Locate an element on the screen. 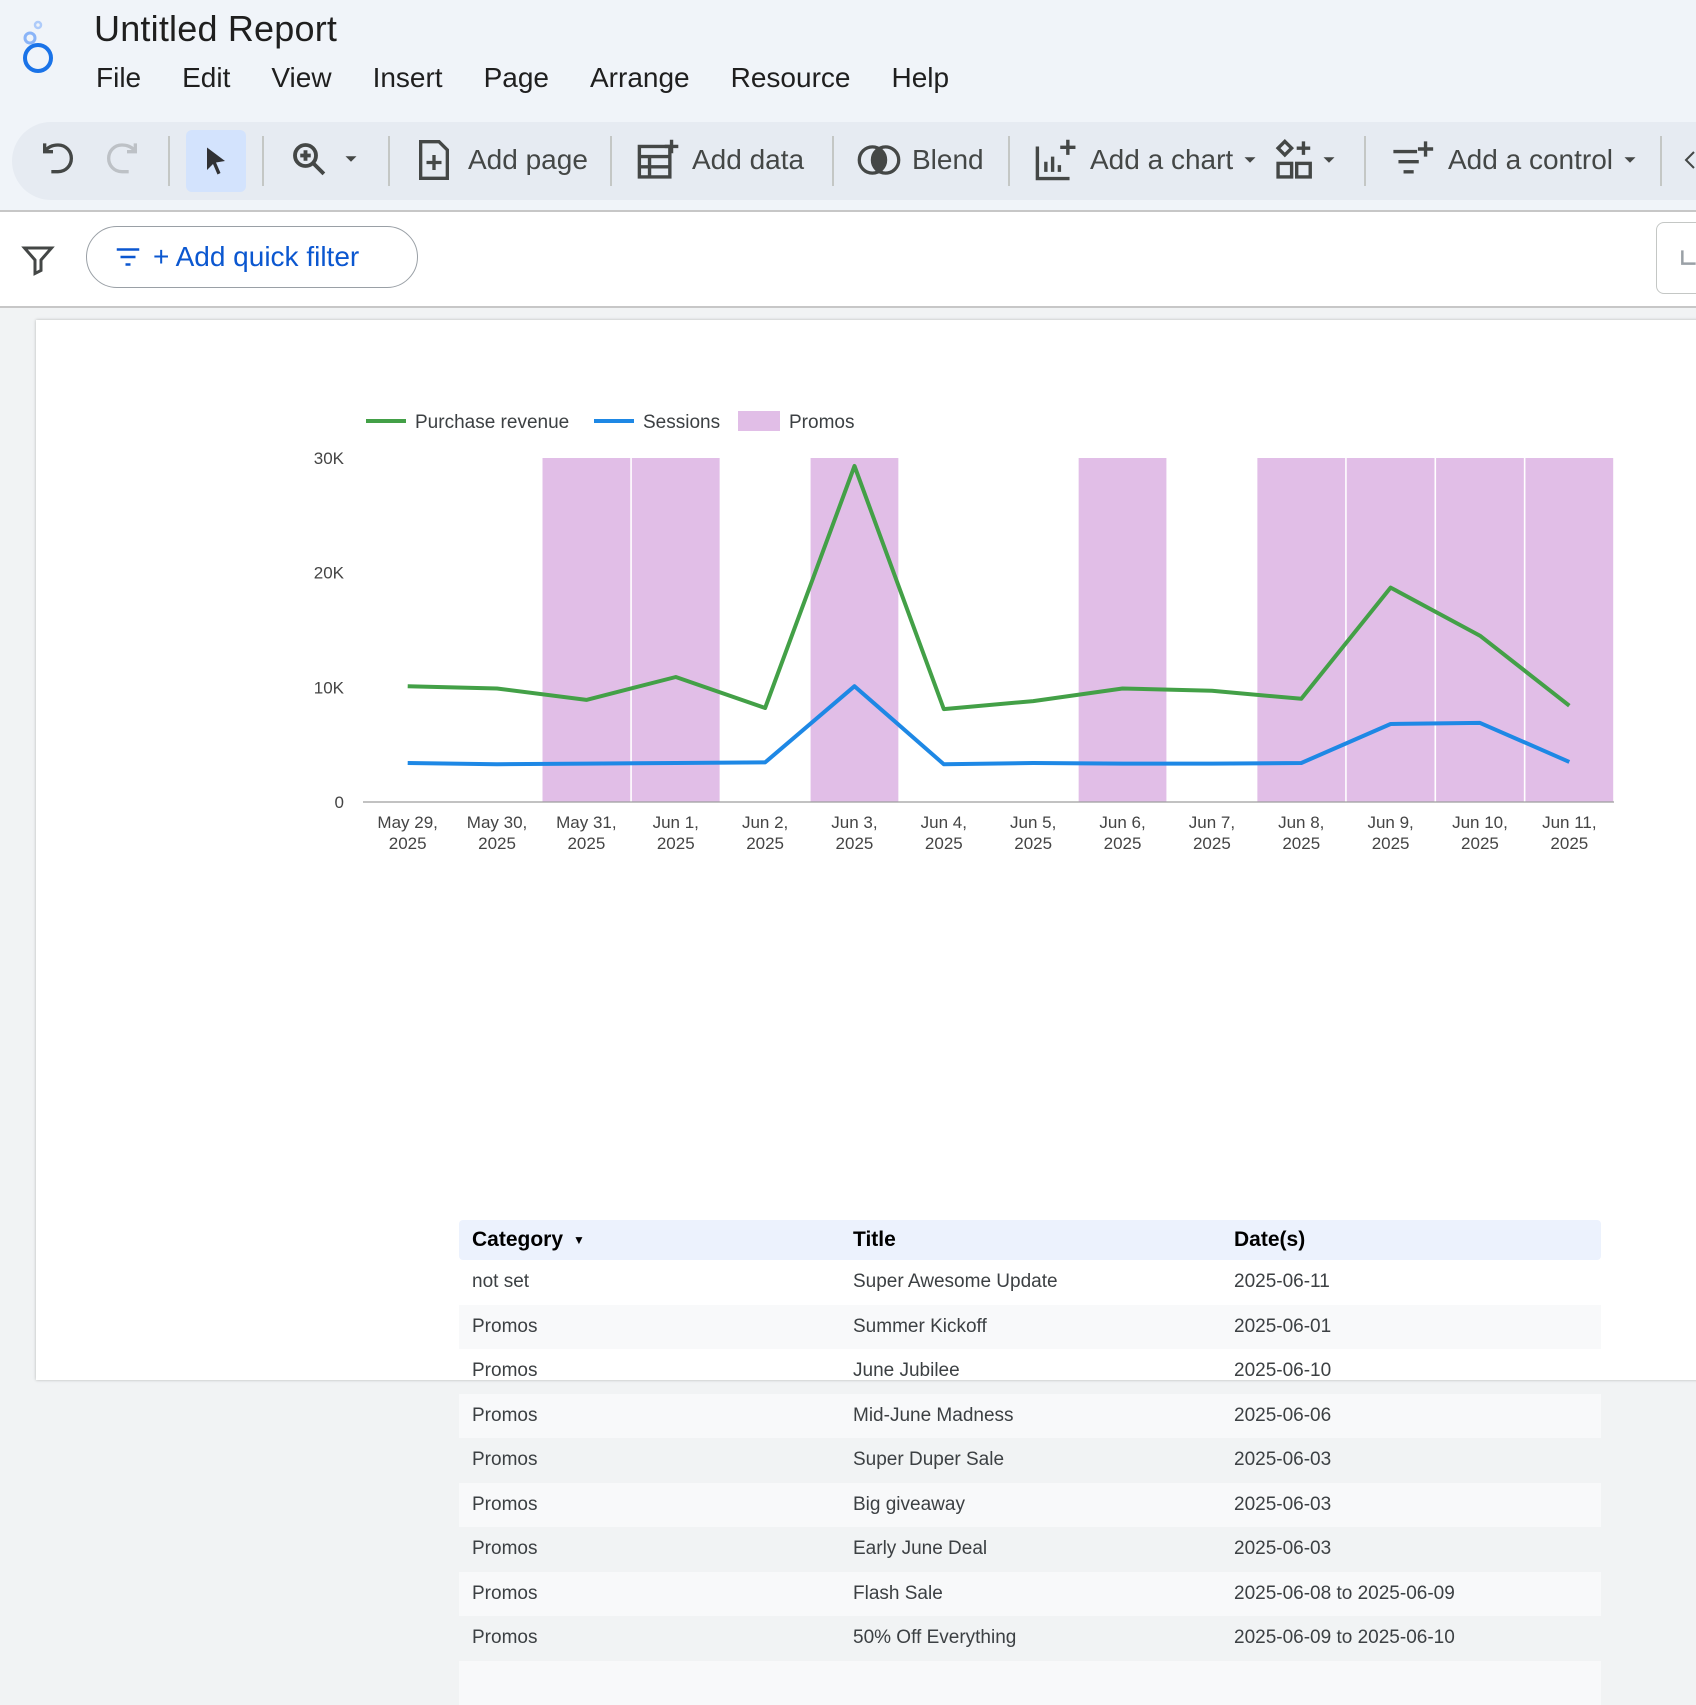 This screenshot has height=1705, width=1696. cell-dates: 2025-06-09 to 2025-06-10 is located at coordinates (1411, 1638).